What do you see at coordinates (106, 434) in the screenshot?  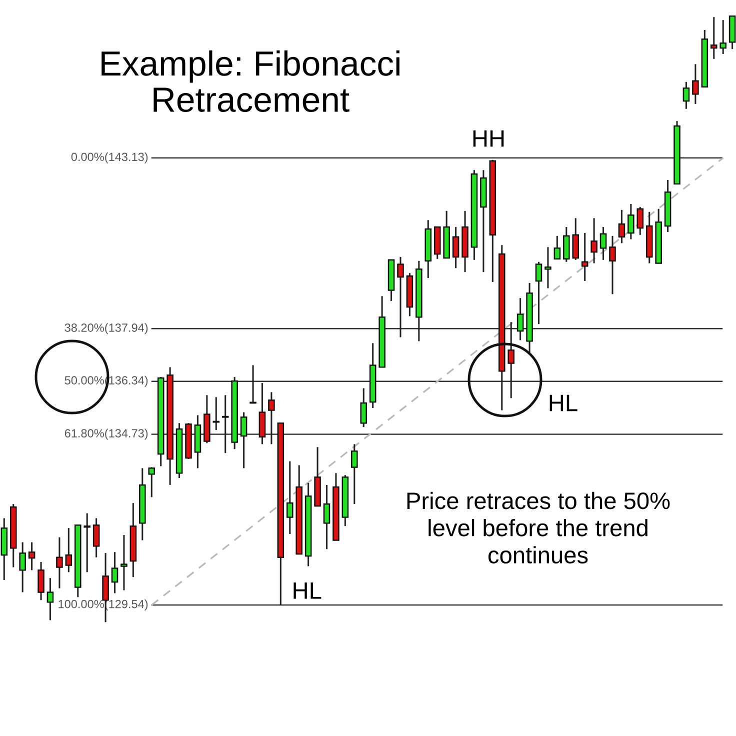 I see `ref-line-label: 61.80%(134.73)` at bounding box center [106, 434].